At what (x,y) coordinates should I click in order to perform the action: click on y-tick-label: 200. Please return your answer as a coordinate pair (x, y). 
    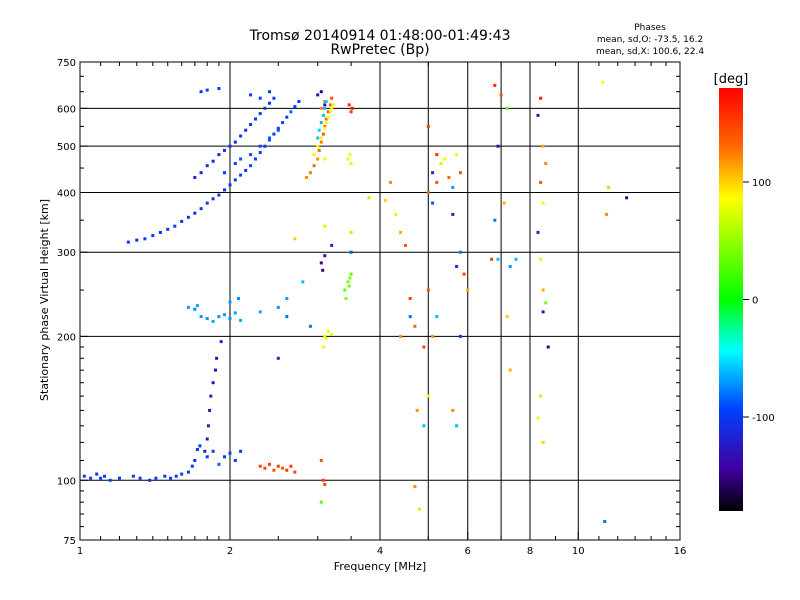
    Looking at the image, I should click on (66, 337).